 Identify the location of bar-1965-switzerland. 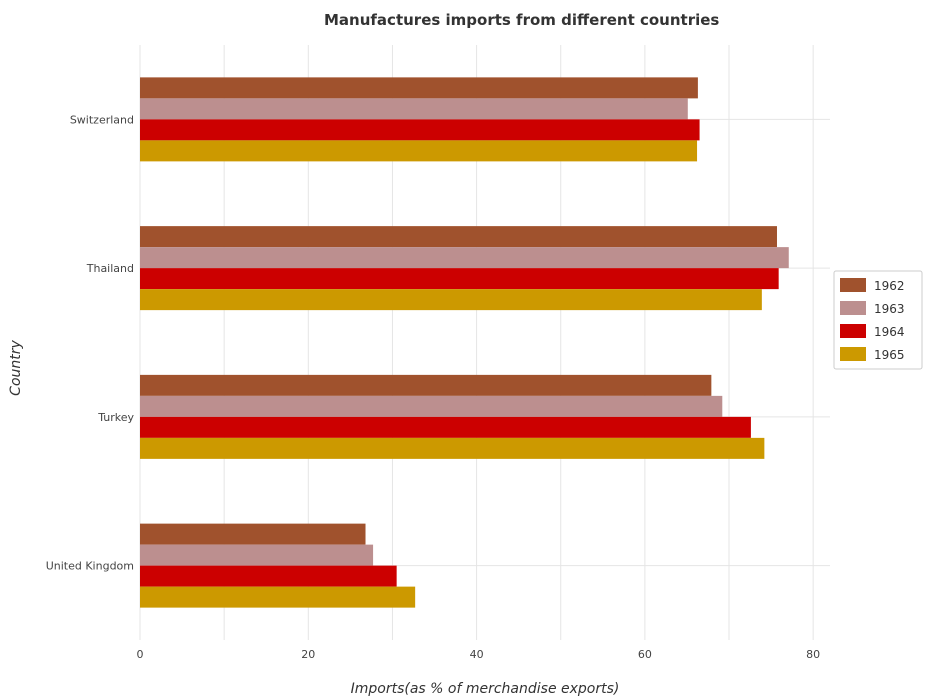
(419, 151).